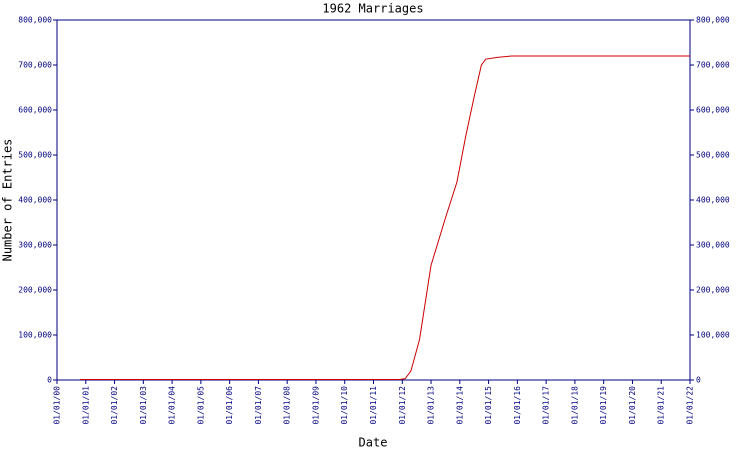  Describe the element at coordinates (35, 335) in the screenshot. I see `y-tick-label: 100,000` at that location.